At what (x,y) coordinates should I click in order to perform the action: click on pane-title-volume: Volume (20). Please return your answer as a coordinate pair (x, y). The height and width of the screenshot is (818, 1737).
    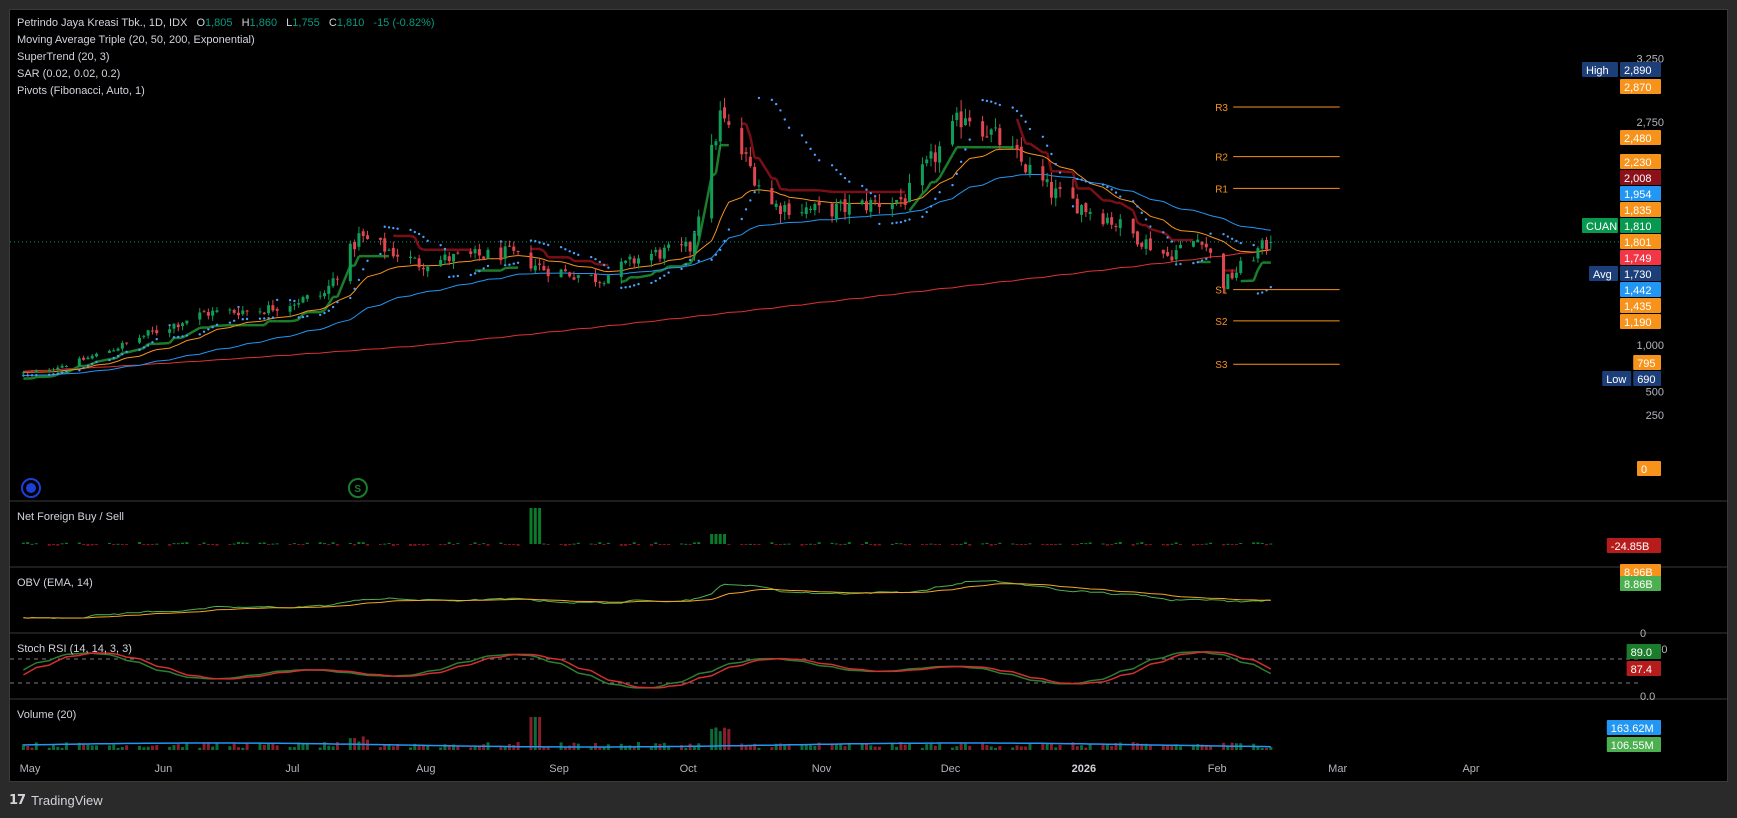
    Looking at the image, I should click on (46, 715).